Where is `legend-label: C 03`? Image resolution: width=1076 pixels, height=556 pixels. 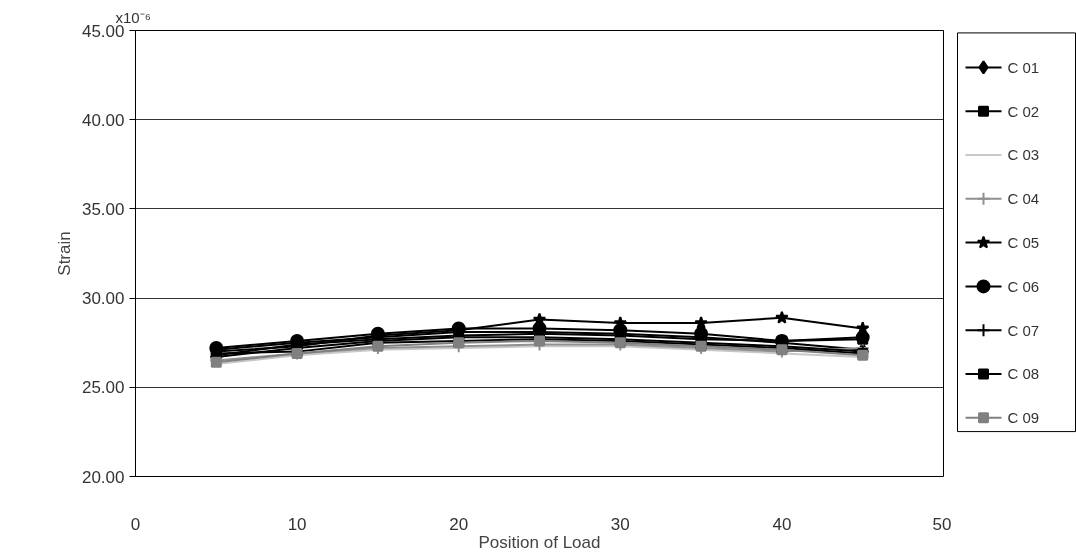
legend-label: C 03 is located at coordinates (1023, 155).